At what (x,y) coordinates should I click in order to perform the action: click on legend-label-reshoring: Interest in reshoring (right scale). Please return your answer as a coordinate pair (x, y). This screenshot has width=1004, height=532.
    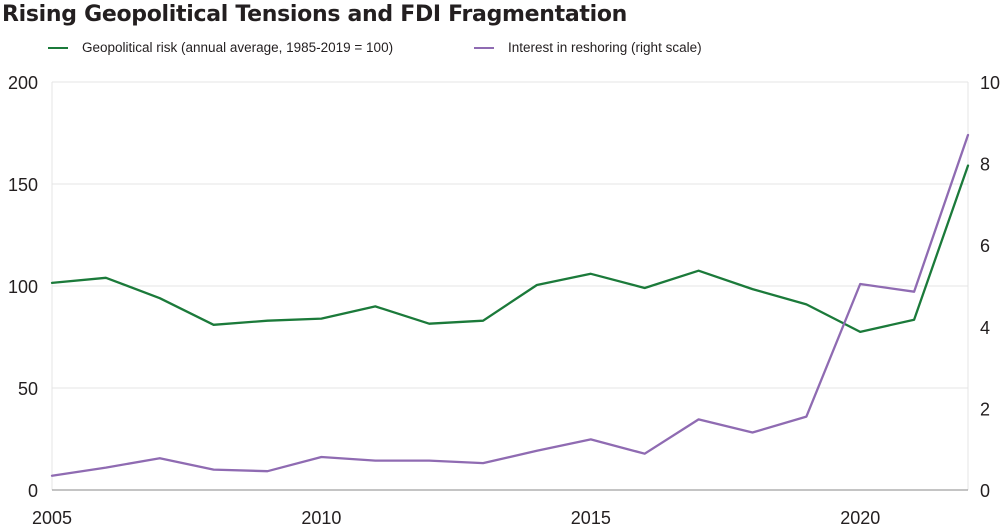
    Looking at the image, I should click on (605, 47).